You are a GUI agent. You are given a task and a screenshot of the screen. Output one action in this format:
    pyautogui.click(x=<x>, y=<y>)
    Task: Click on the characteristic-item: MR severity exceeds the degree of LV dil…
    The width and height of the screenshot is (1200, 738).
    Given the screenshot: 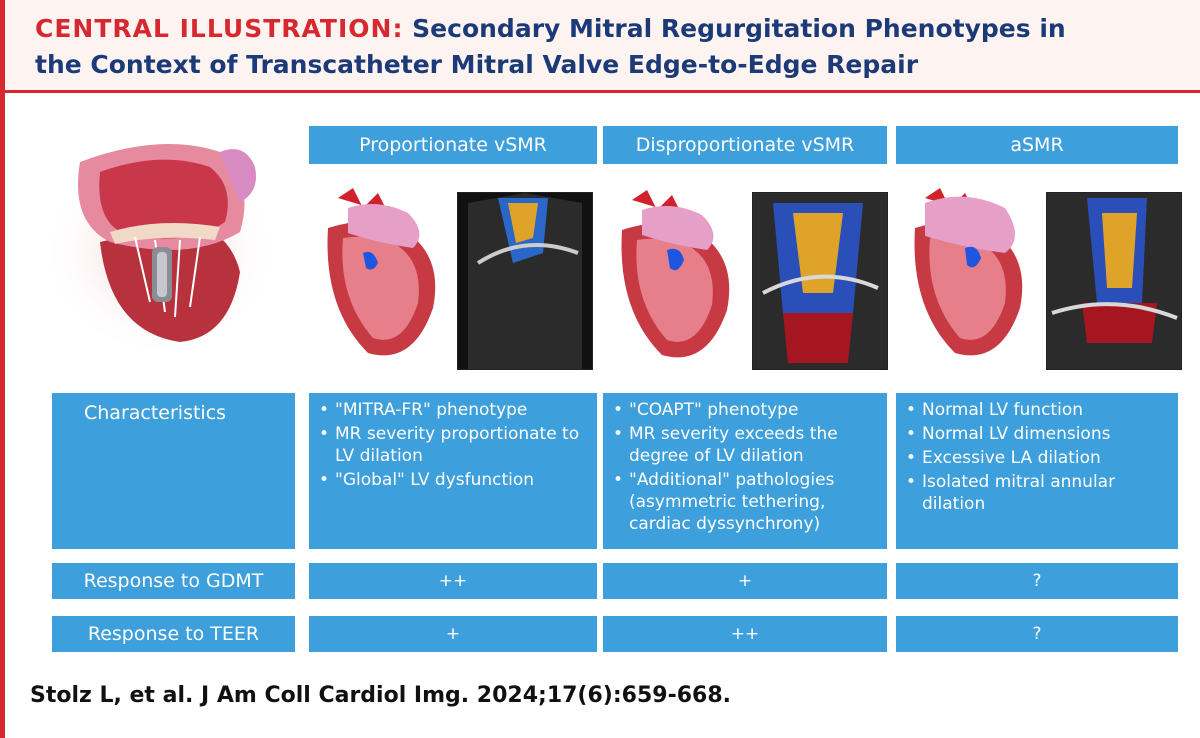 What is the action you would take?
    pyautogui.click(x=741, y=445)
    